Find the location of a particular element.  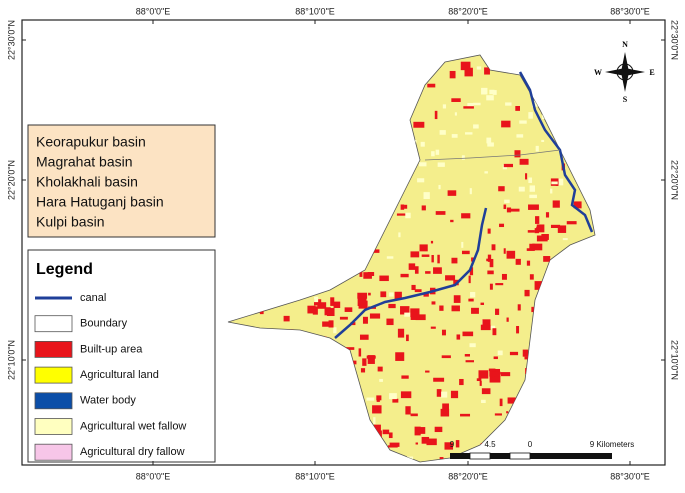

legend-label: Water body is located at coordinates (108, 401).